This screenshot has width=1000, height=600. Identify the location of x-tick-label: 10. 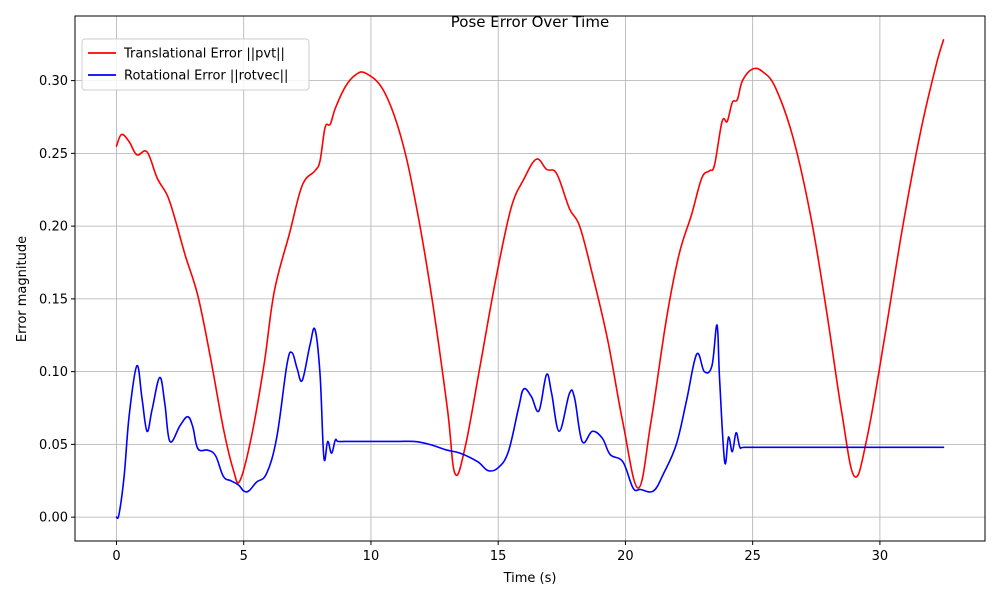
(371, 556).